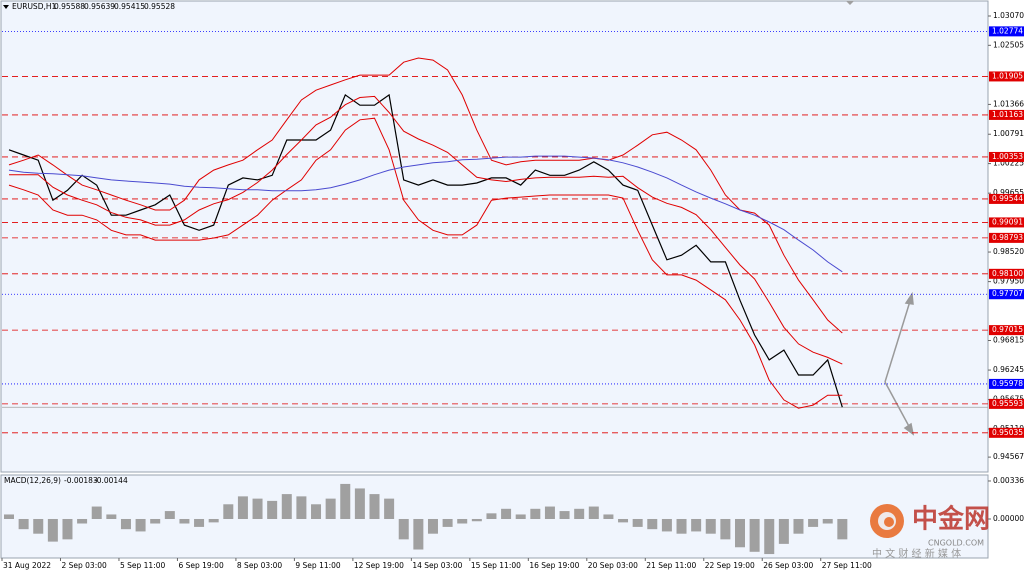  What do you see at coordinates (671, 565) in the screenshot?
I see `x-tick-label: 21 Sep 11:00` at bounding box center [671, 565].